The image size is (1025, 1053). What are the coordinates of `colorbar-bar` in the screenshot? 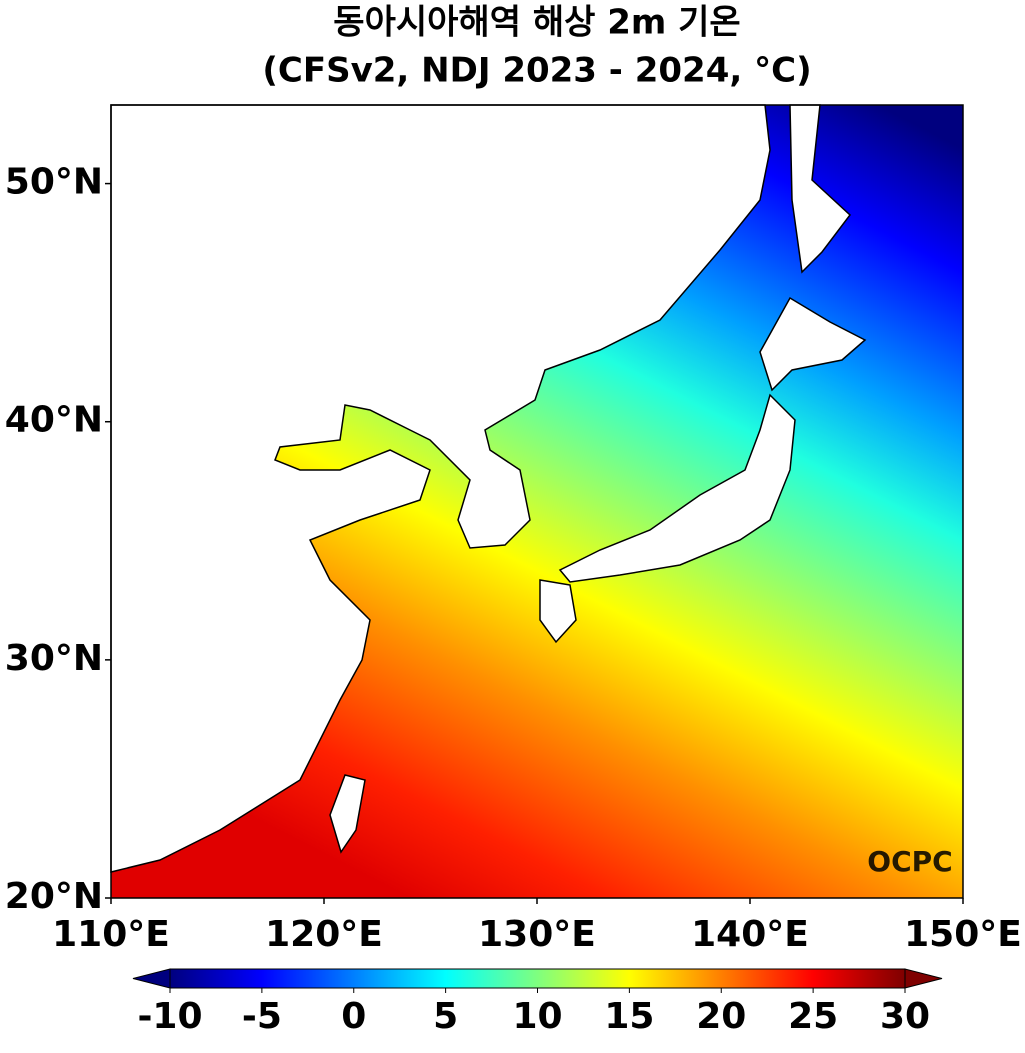 It's located at (537, 978).